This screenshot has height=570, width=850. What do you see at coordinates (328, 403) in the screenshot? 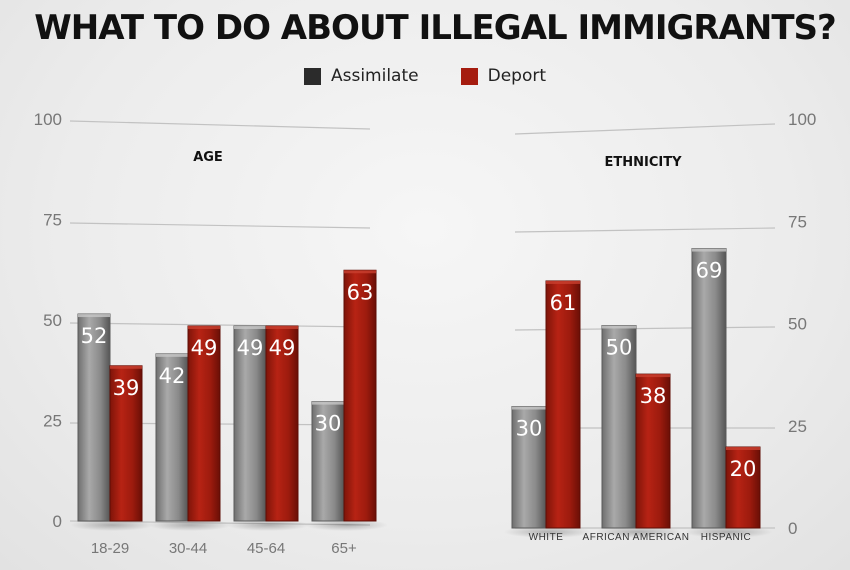
I see `bar-cap-age-65-assimilate` at bounding box center [328, 403].